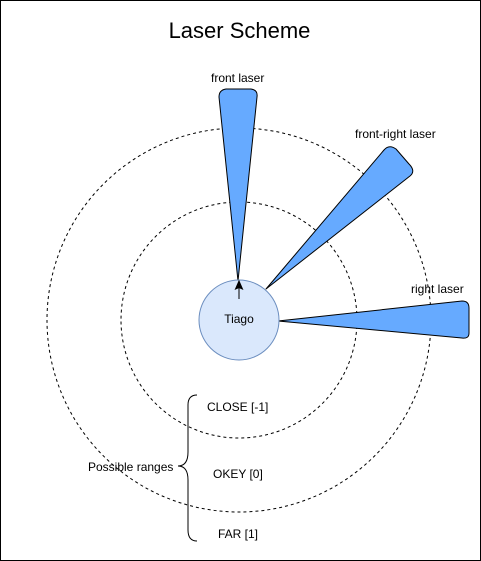 Image resolution: width=481 pixels, height=561 pixels. What do you see at coordinates (373, 319) in the screenshot?
I see `right-laser-beam` at bounding box center [373, 319].